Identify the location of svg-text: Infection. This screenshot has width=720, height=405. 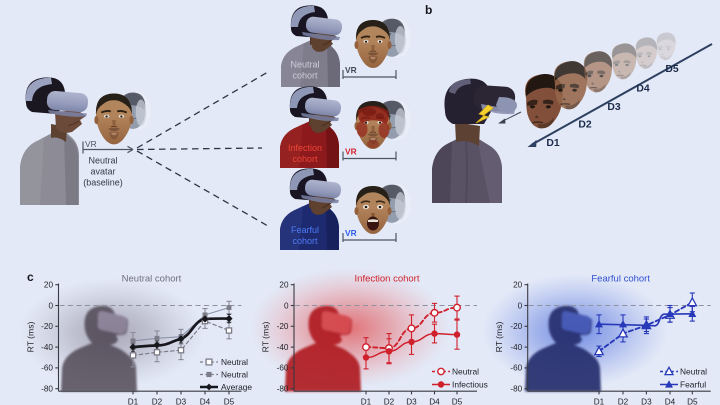
(305, 148).